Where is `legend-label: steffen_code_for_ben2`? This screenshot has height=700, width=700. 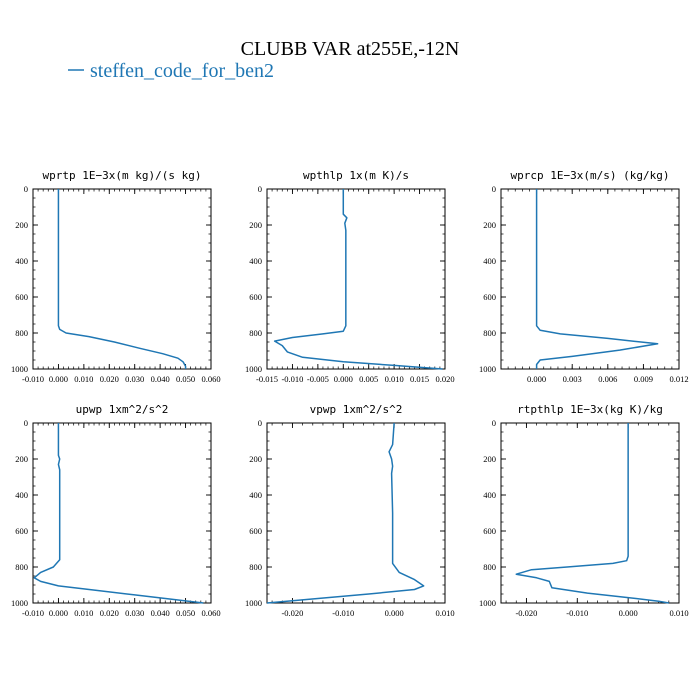 legend-label: steffen_code_for_ben2 is located at coordinates (182, 71).